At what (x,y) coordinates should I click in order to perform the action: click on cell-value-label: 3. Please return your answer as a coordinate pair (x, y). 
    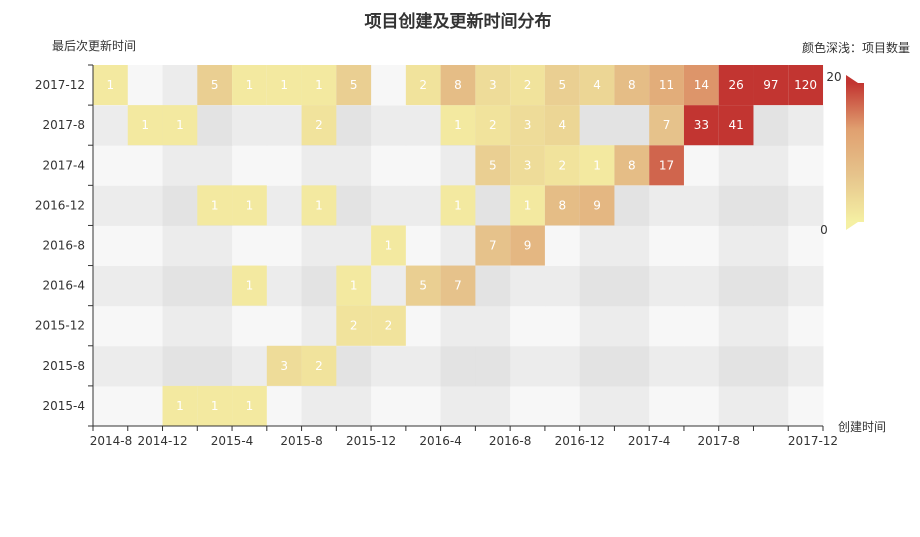
    Looking at the image, I should click on (528, 165).